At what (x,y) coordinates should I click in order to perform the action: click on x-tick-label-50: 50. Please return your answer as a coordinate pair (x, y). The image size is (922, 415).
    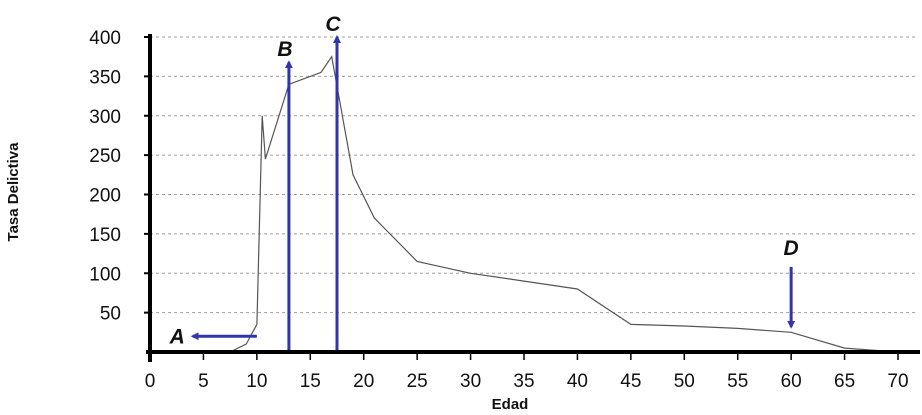
    Looking at the image, I should click on (684, 381).